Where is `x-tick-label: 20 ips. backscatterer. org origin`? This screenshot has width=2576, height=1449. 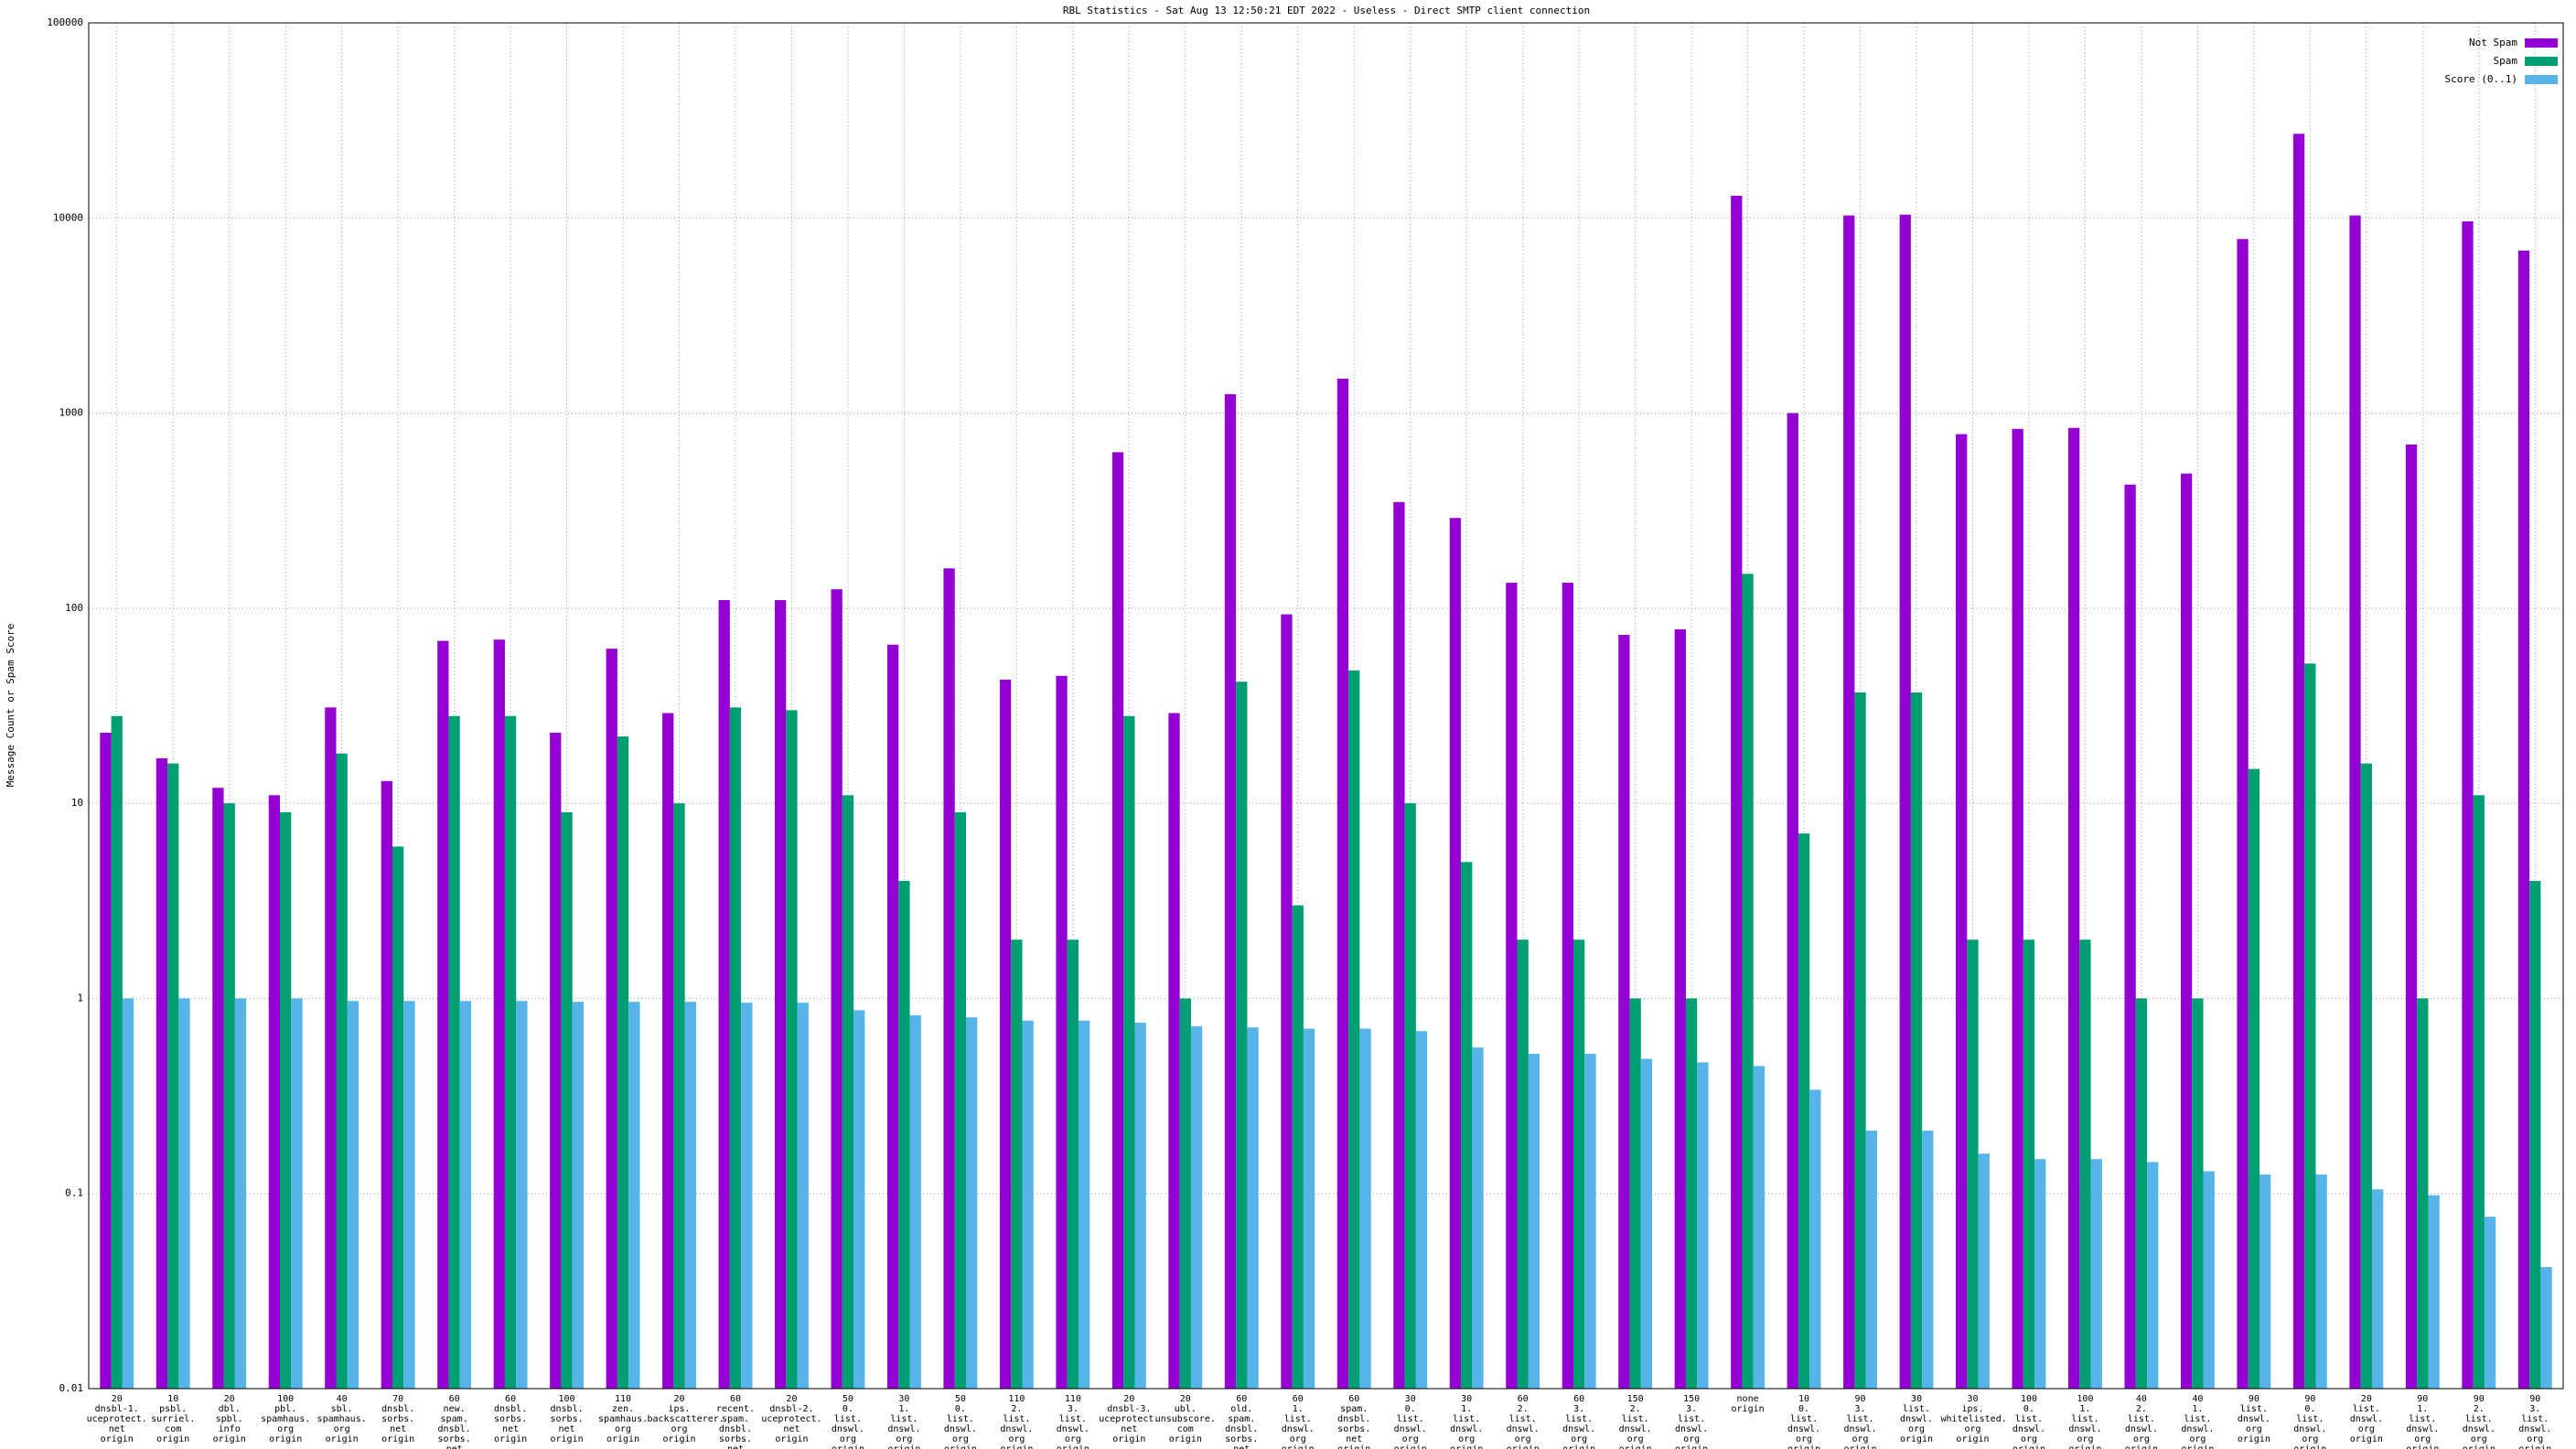
x-tick-label: 20 ips. backscatterer. org origin is located at coordinates (686, 1419).